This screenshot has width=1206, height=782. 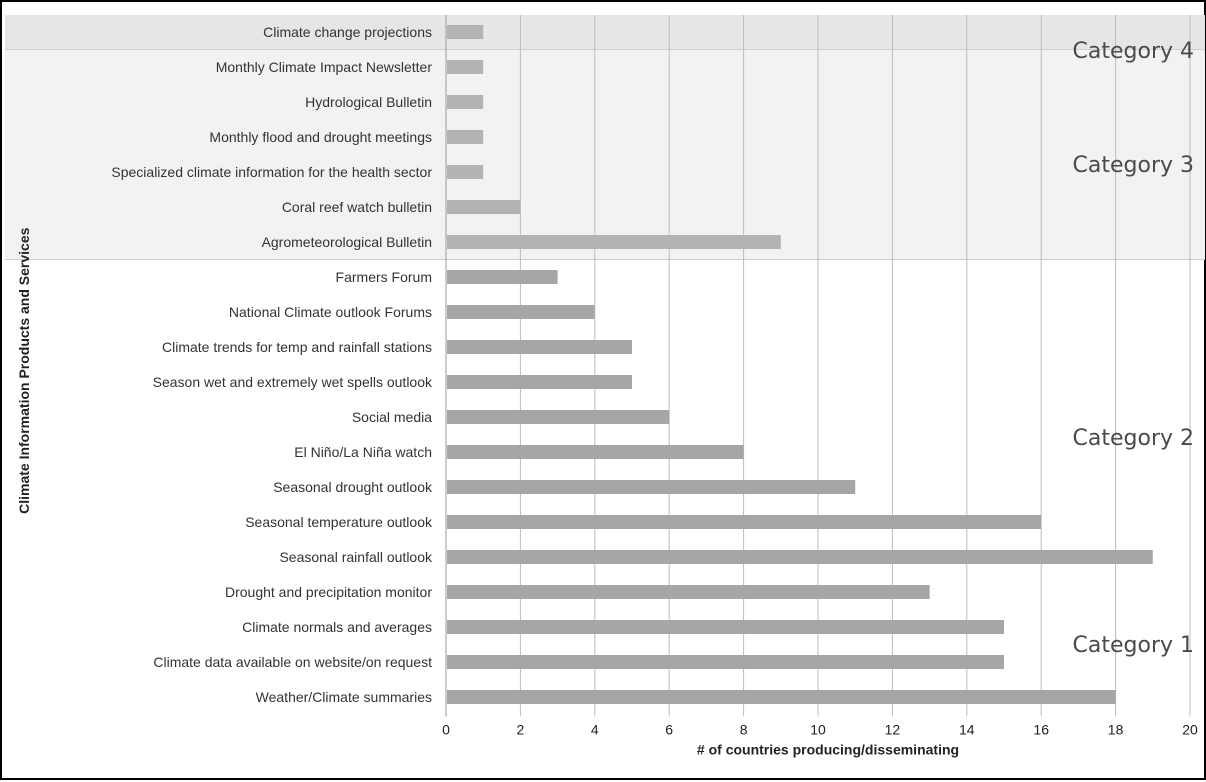 I want to click on x-tick-label: 10, so click(x=818, y=730).